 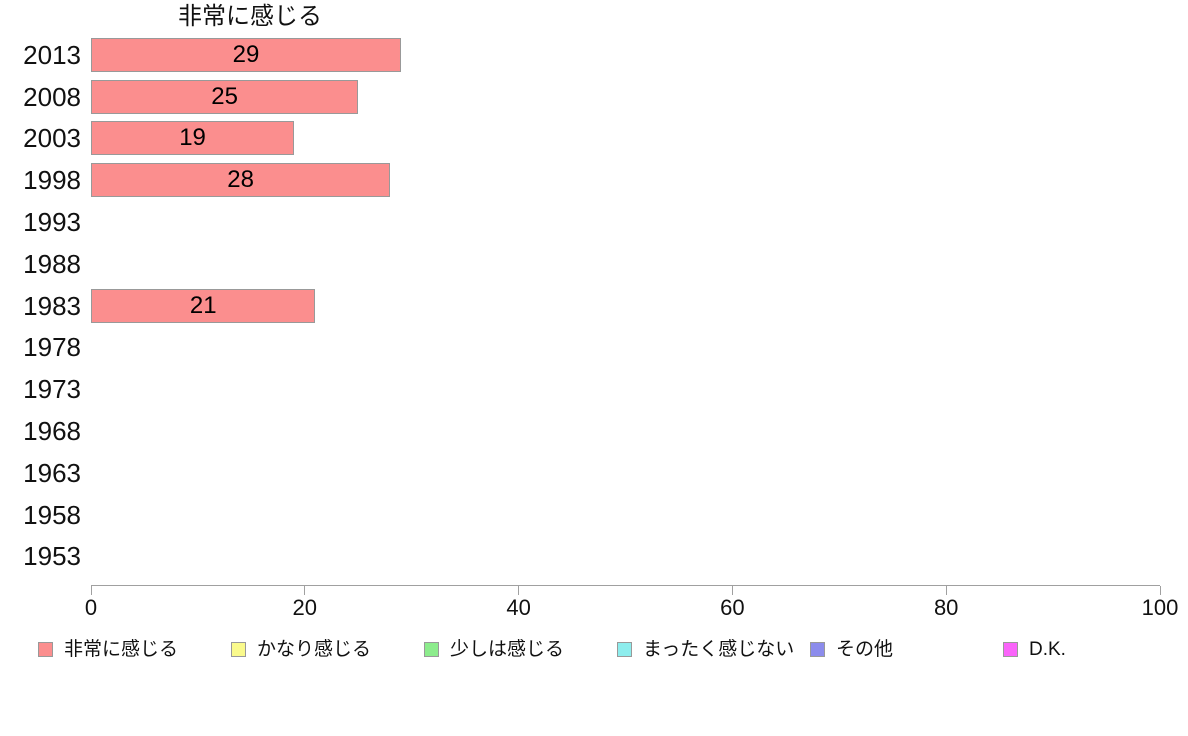 What do you see at coordinates (625, 55) in the screenshot?
I see `bar-area: 29` at bounding box center [625, 55].